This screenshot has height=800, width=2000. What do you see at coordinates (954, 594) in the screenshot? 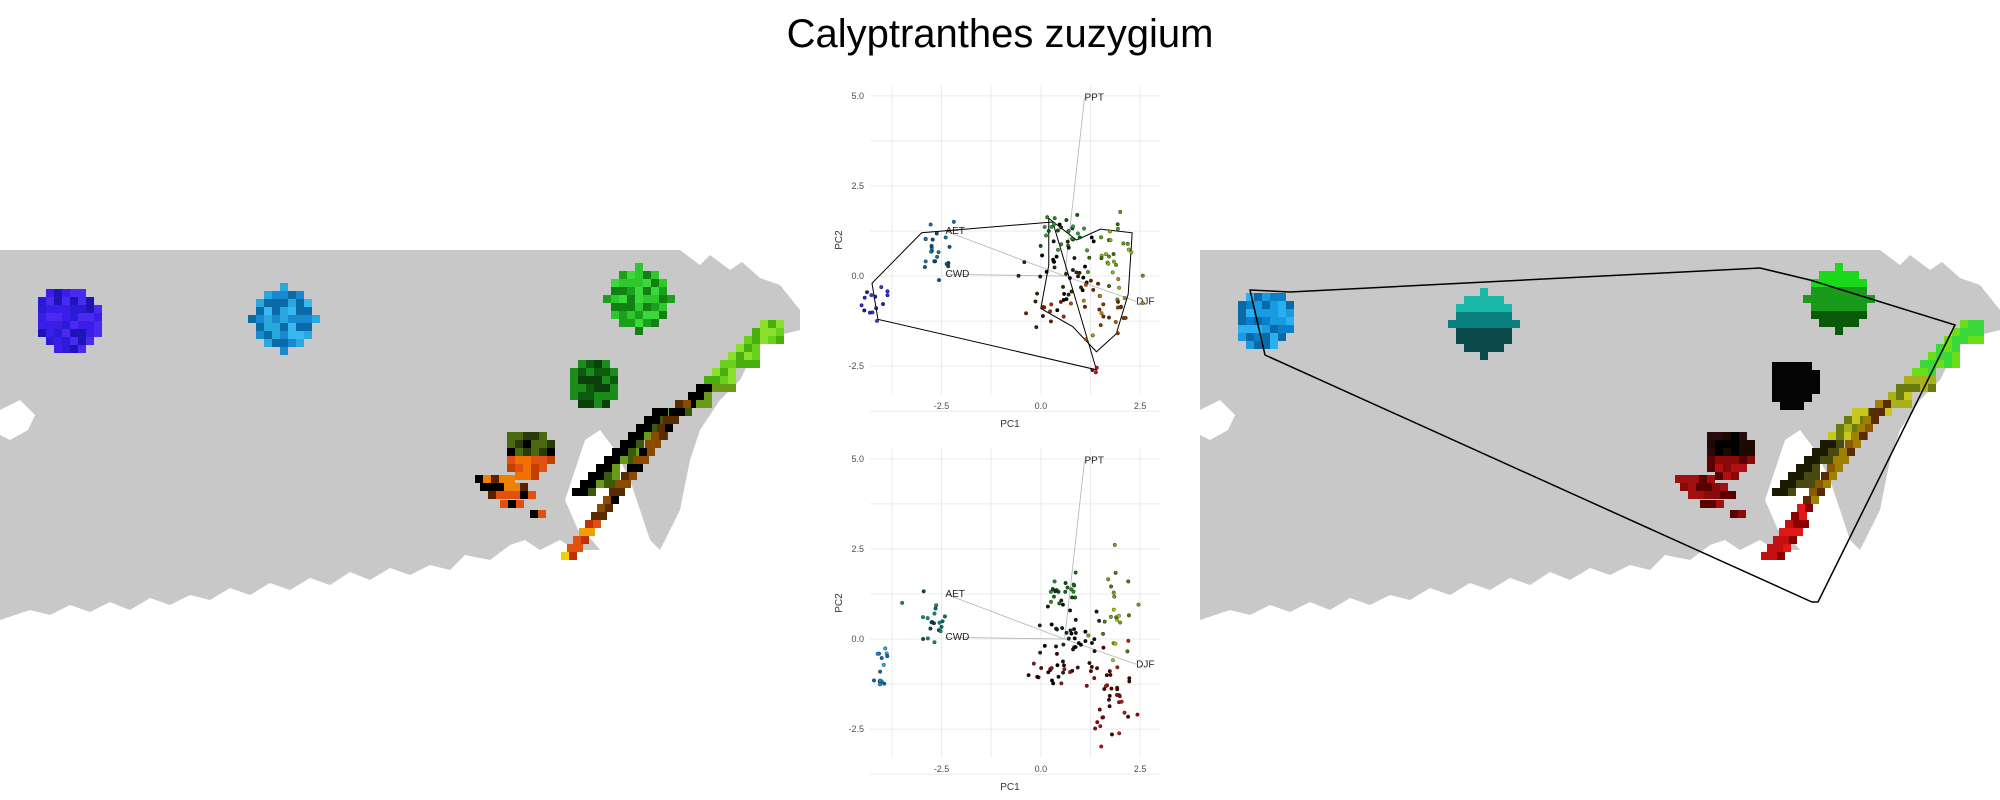
I see `loading-label: AET` at bounding box center [954, 594].